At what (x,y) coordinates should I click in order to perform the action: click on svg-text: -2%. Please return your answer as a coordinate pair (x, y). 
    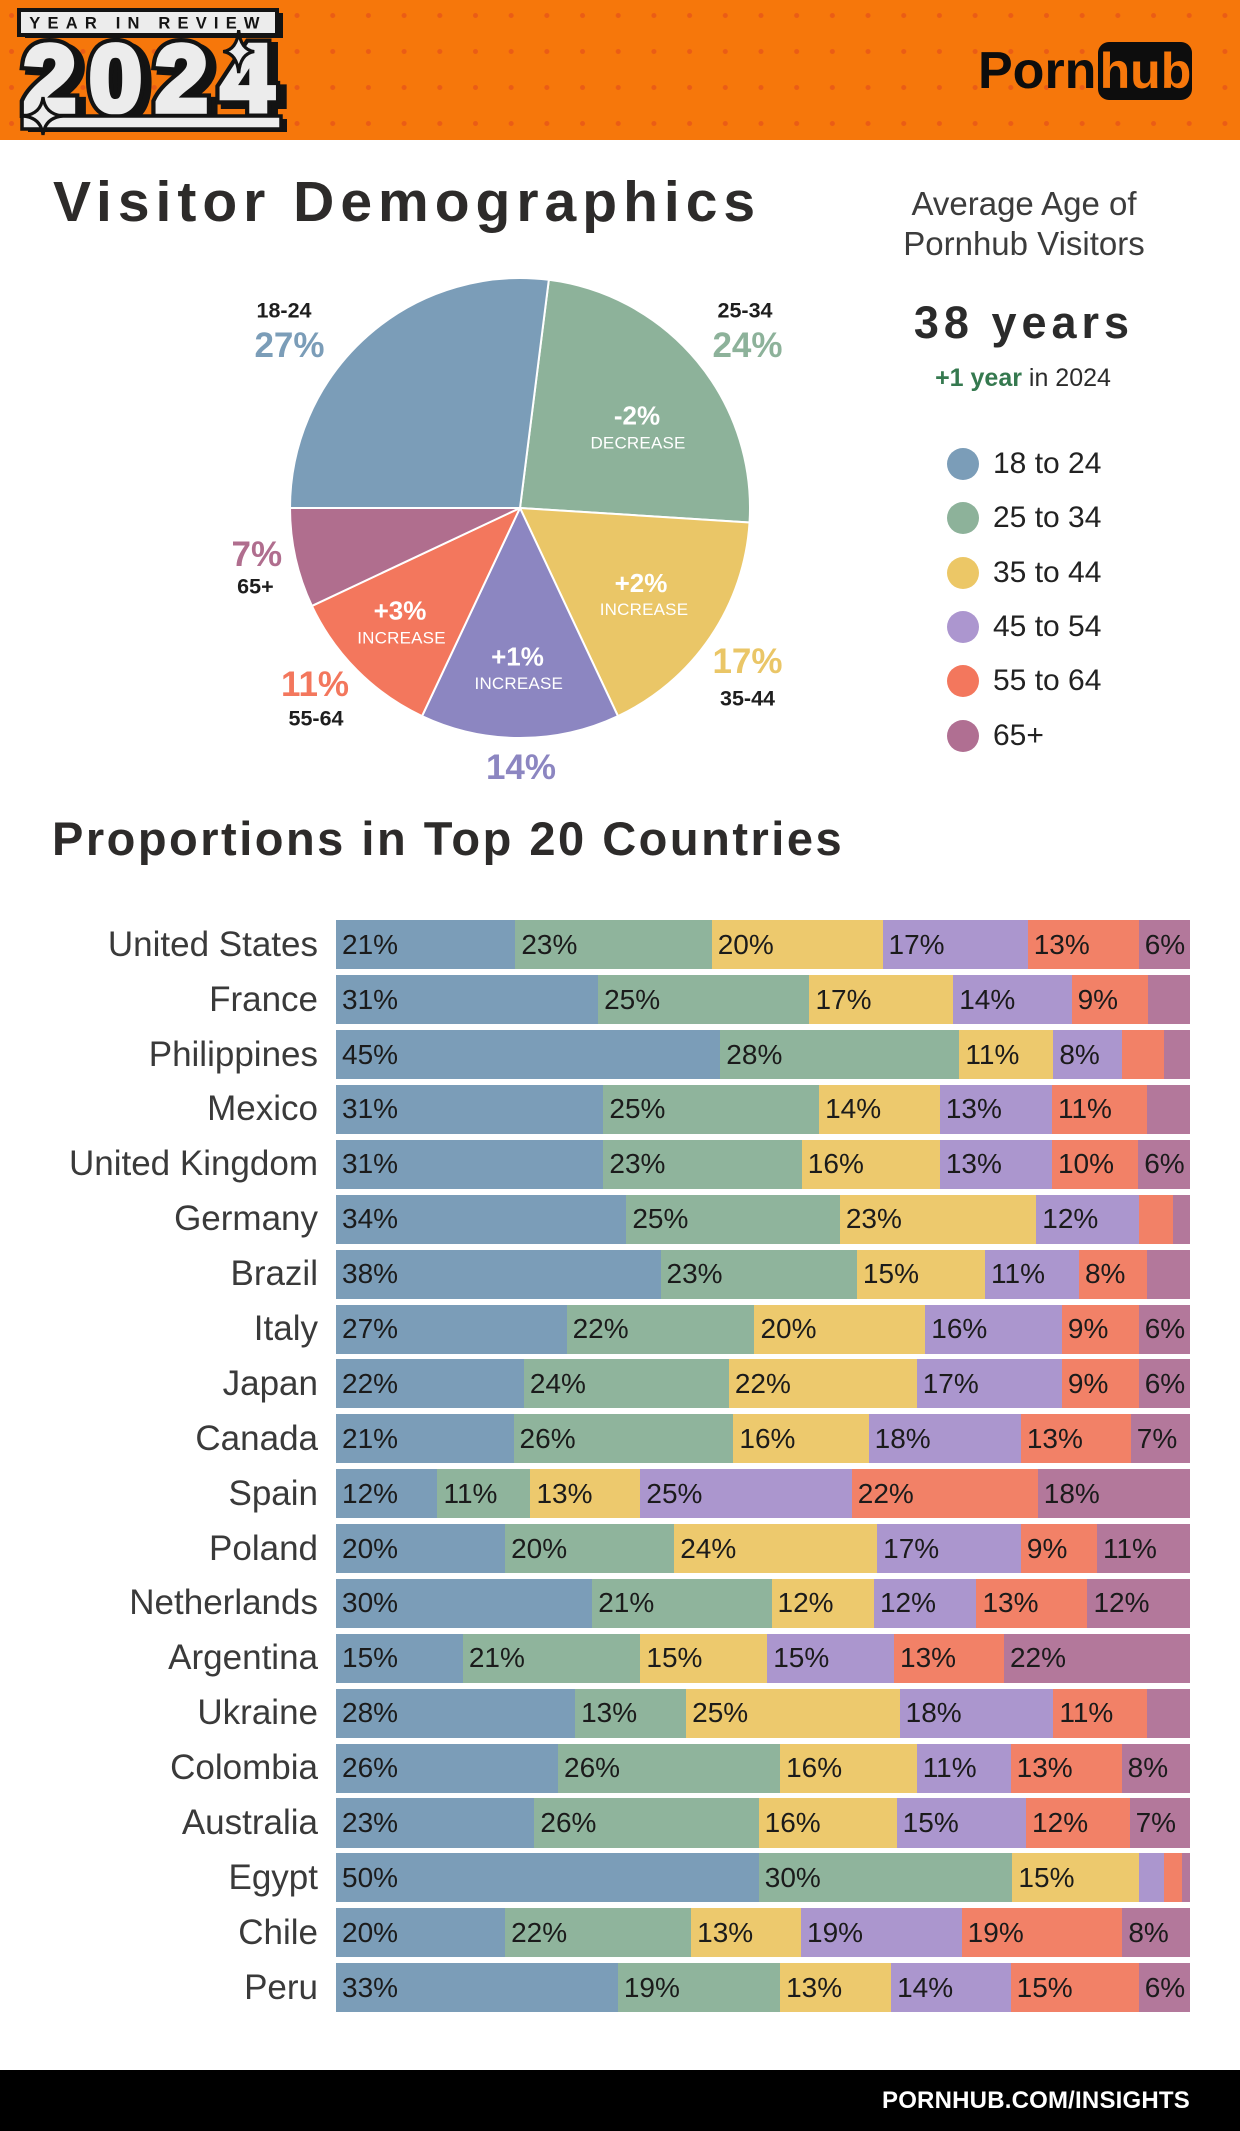
    Looking at the image, I should click on (637, 415).